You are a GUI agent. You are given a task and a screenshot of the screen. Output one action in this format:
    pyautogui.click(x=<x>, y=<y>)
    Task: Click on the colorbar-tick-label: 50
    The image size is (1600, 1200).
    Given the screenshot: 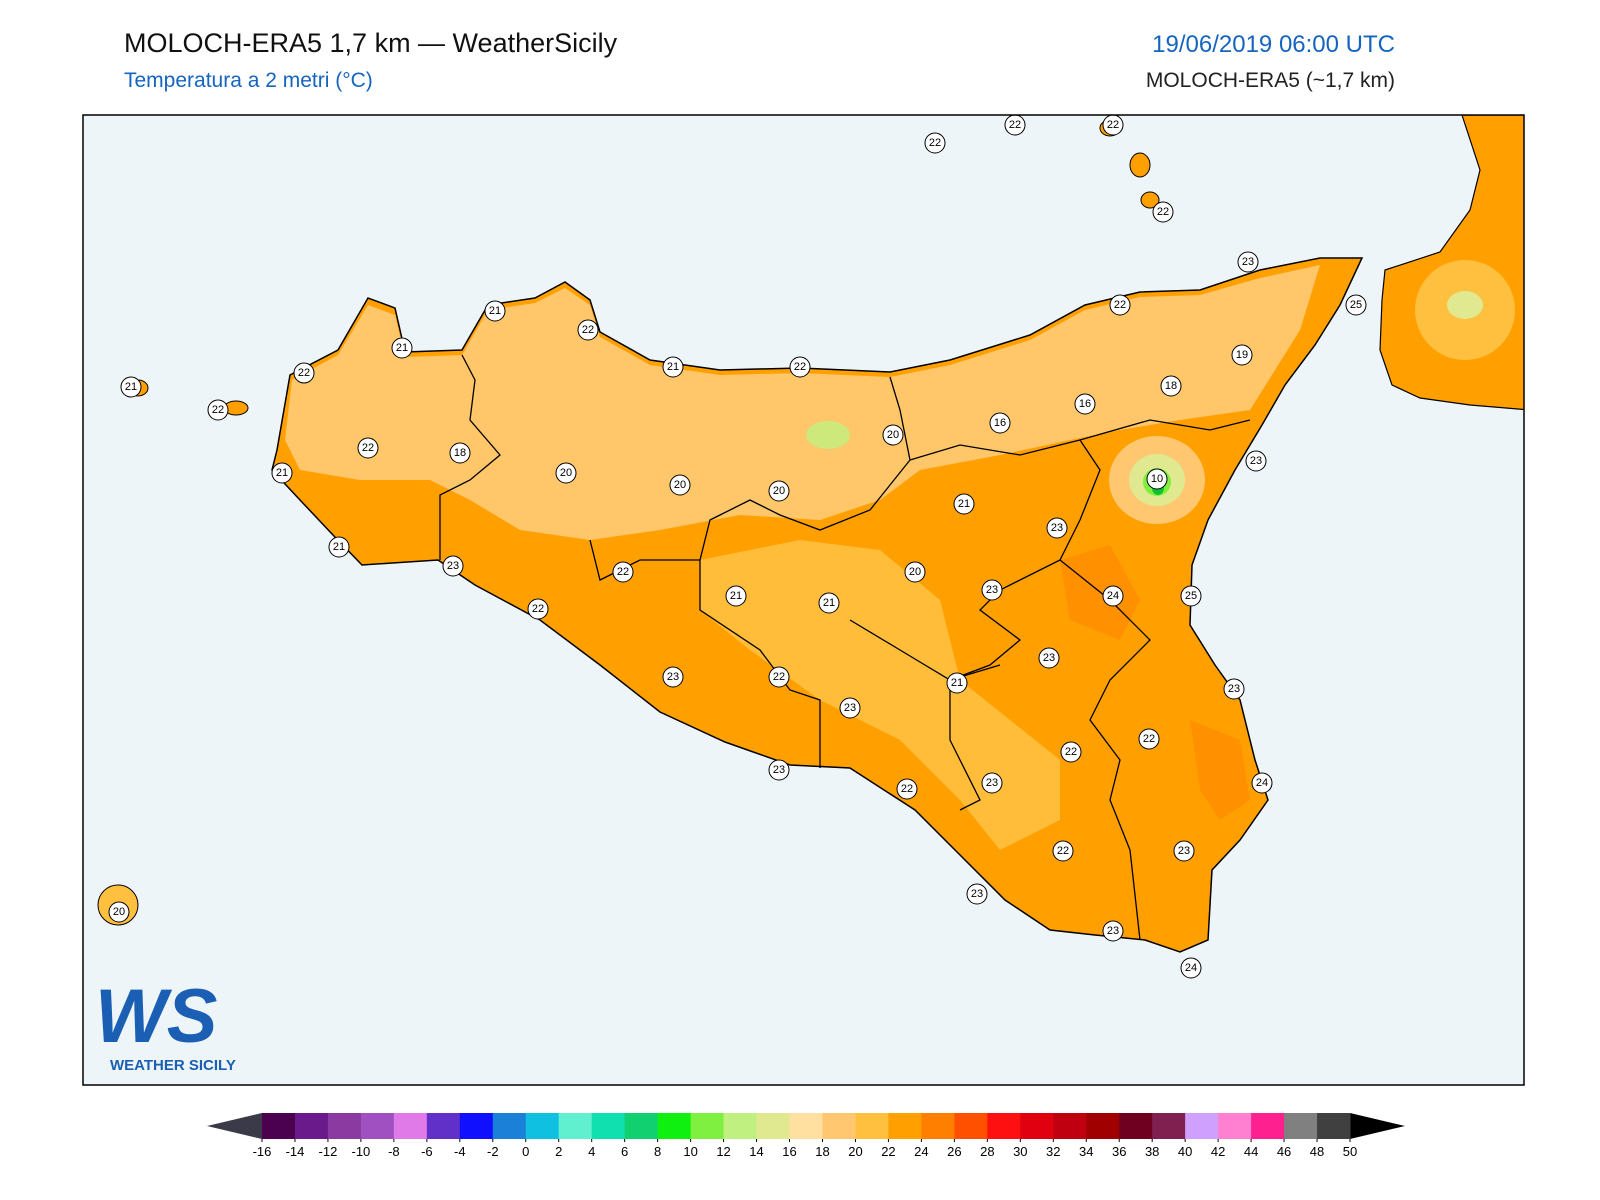 What is the action you would take?
    pyautogui.click(x=1350, y=1151)
    